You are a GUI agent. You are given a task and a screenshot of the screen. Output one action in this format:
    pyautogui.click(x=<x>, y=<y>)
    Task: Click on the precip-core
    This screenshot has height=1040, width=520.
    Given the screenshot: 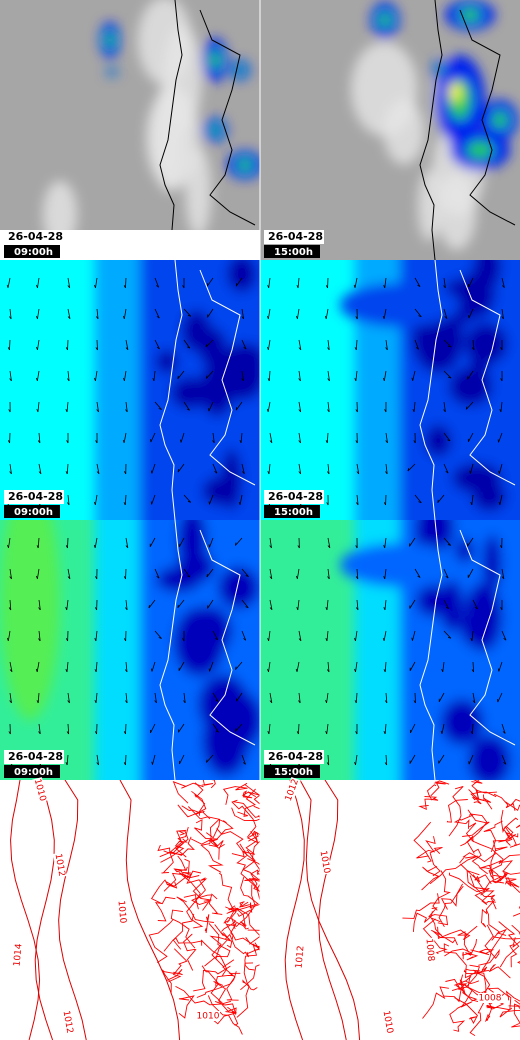 What is the action you would take?
    pyautogui.click(x=215, y=60)
    